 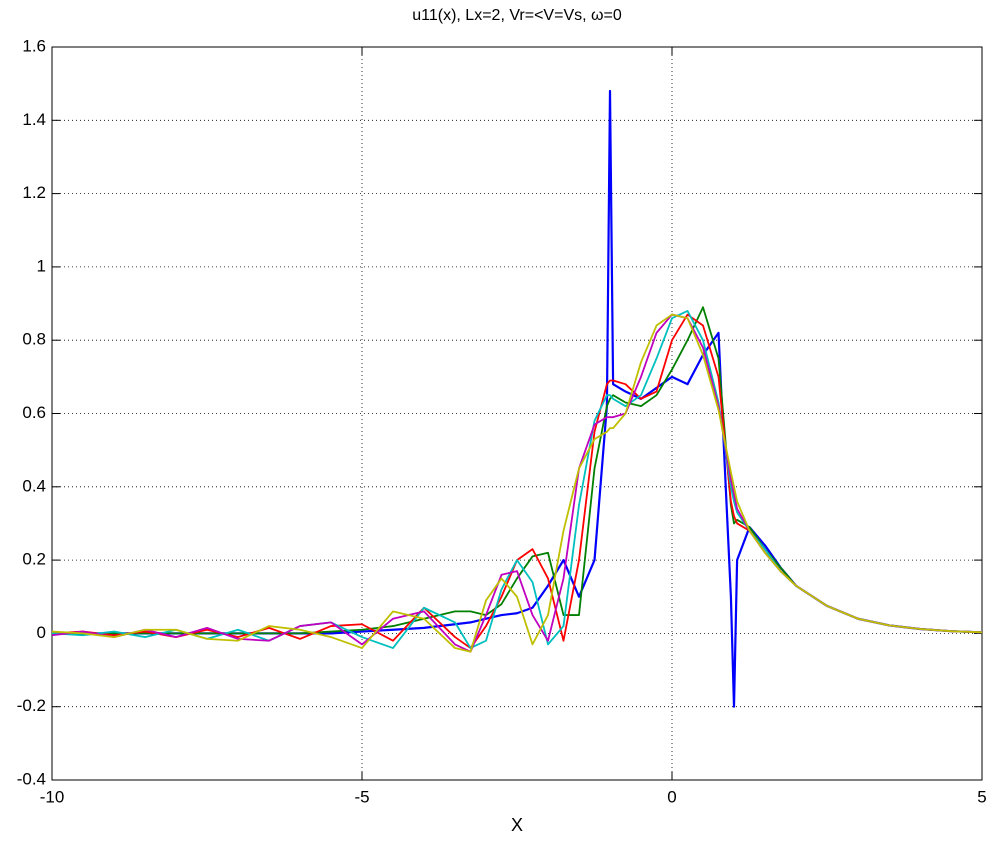 I want to click on y-tick-label: -0.4, so click(x=31, y=778).